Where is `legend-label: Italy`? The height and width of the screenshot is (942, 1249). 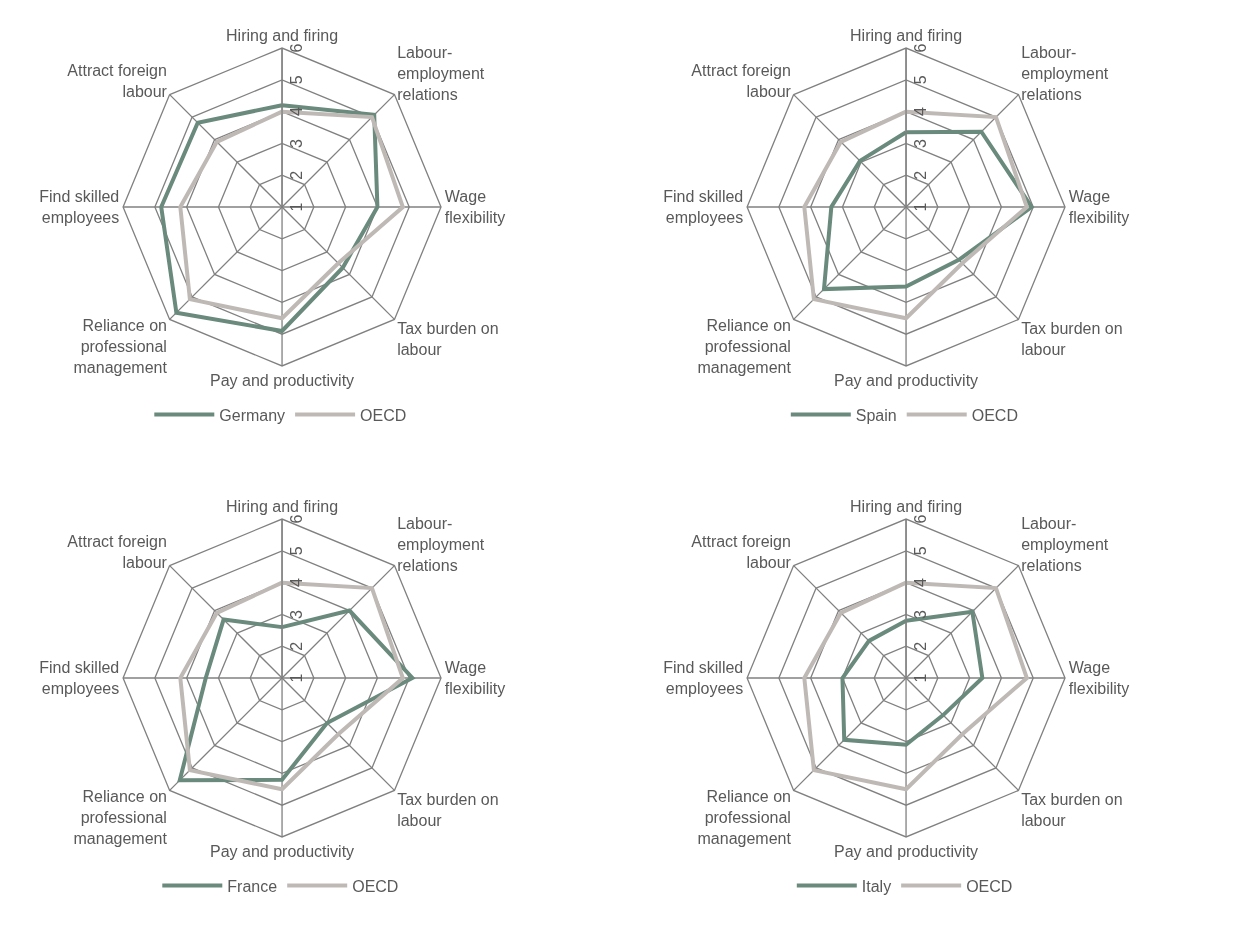 legend-label: Italy is located at coordinates (876, 886).